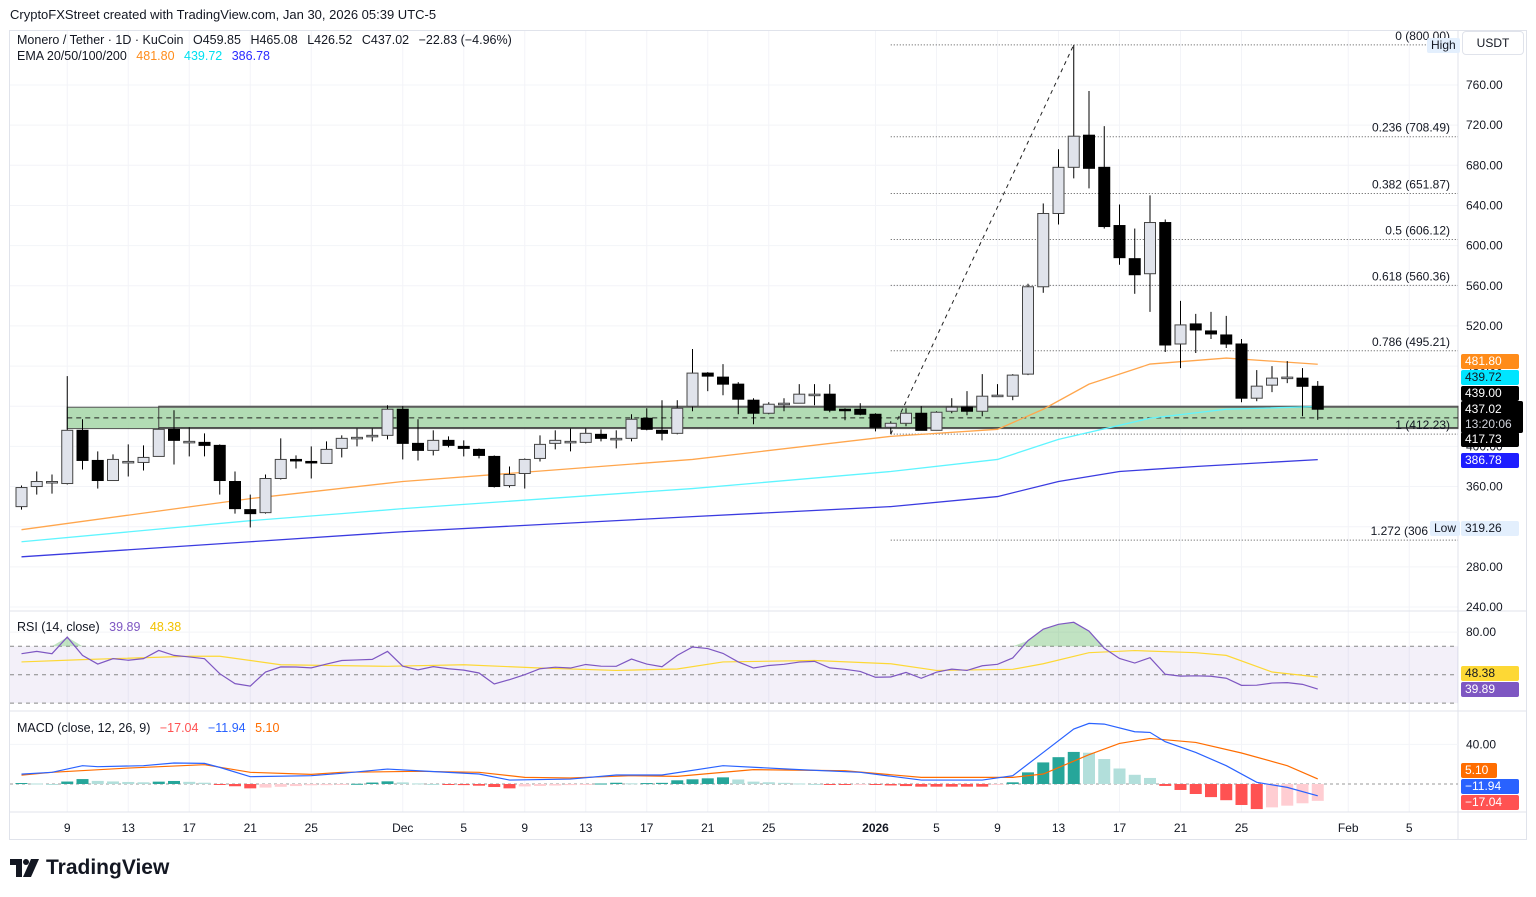 The height and width of the screenshot is (897, 1536). Describe the element at coordinates (1481, 744) in the screenshot. I see `macd-axis-tick: 40.00` at that location.